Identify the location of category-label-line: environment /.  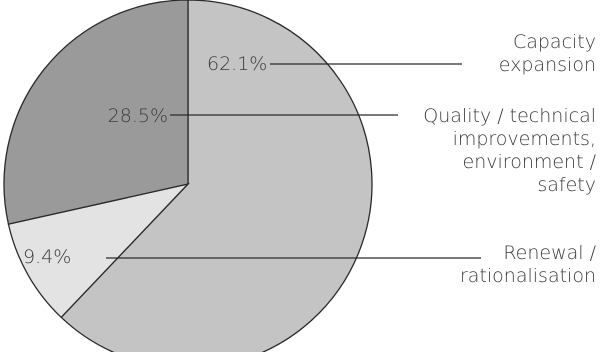
(530, 162).